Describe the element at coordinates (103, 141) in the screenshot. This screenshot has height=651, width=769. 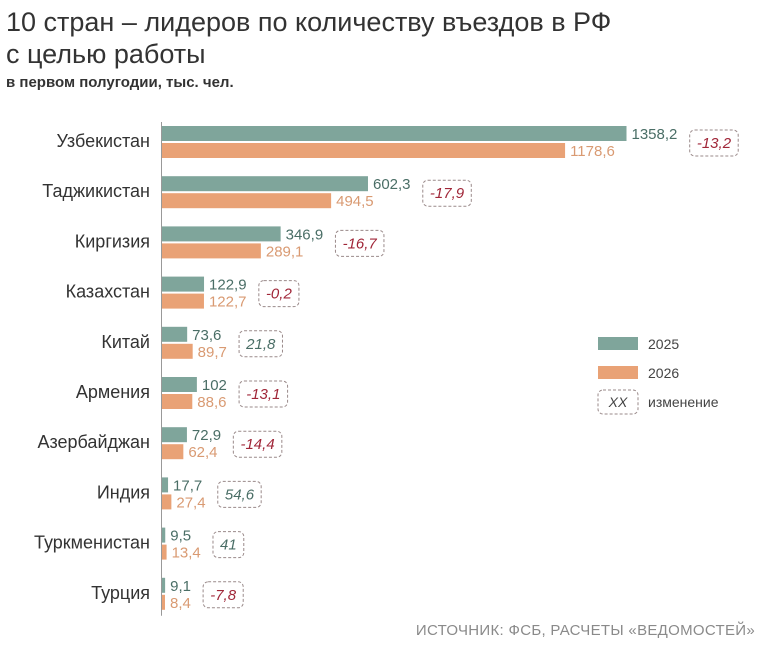
I see `category-label: Узбекистан` at that location.